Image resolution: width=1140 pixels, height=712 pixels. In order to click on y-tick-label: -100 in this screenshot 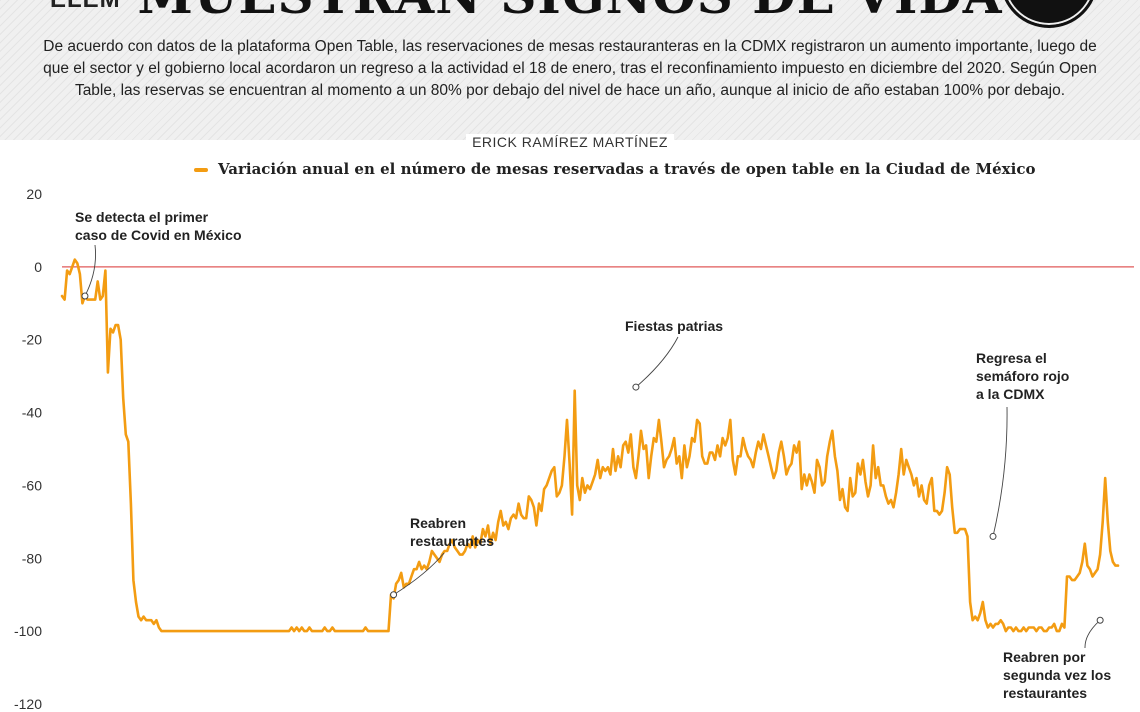, I will do `click(28, 631)`.